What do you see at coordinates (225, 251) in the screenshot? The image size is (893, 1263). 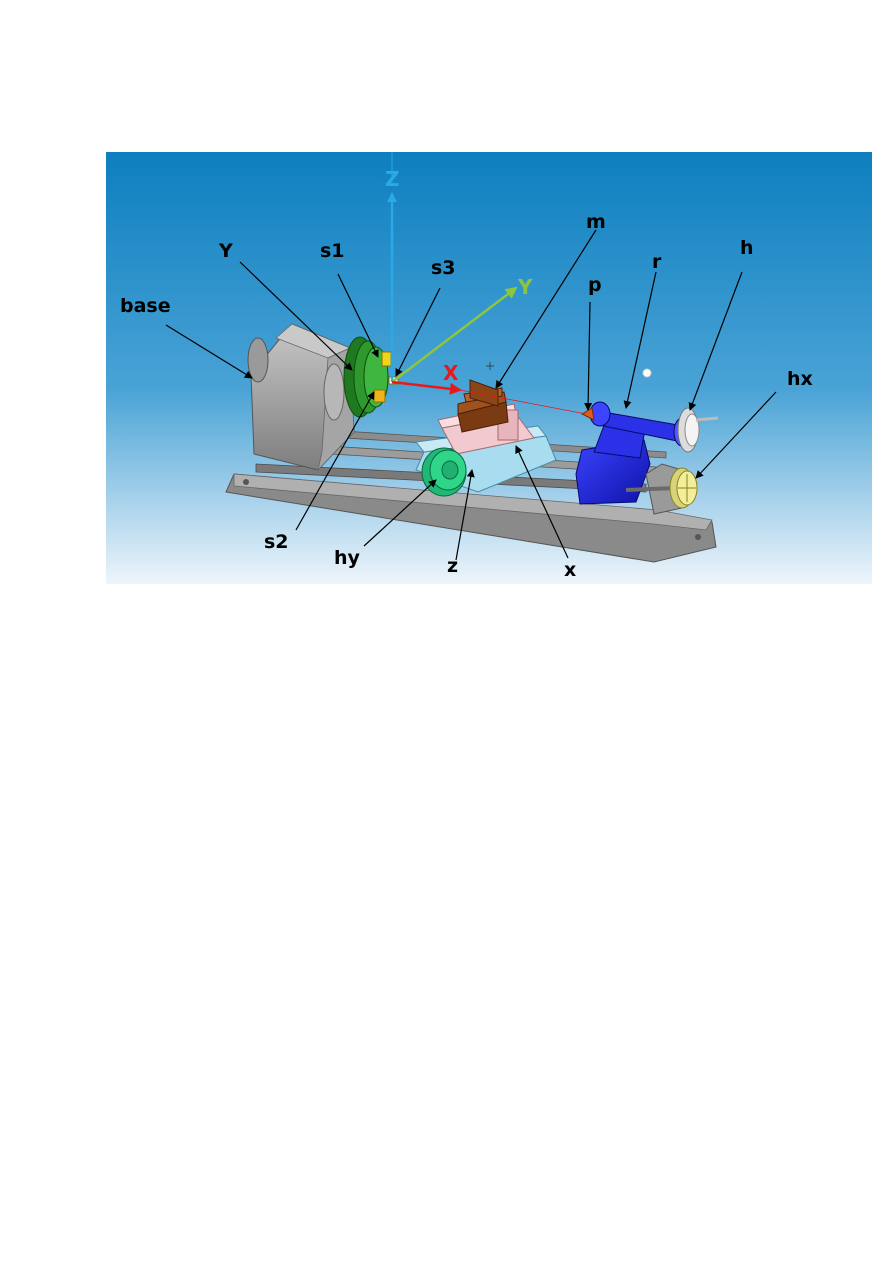 I see `label-Y: Y` at bounding box center [225, 251].